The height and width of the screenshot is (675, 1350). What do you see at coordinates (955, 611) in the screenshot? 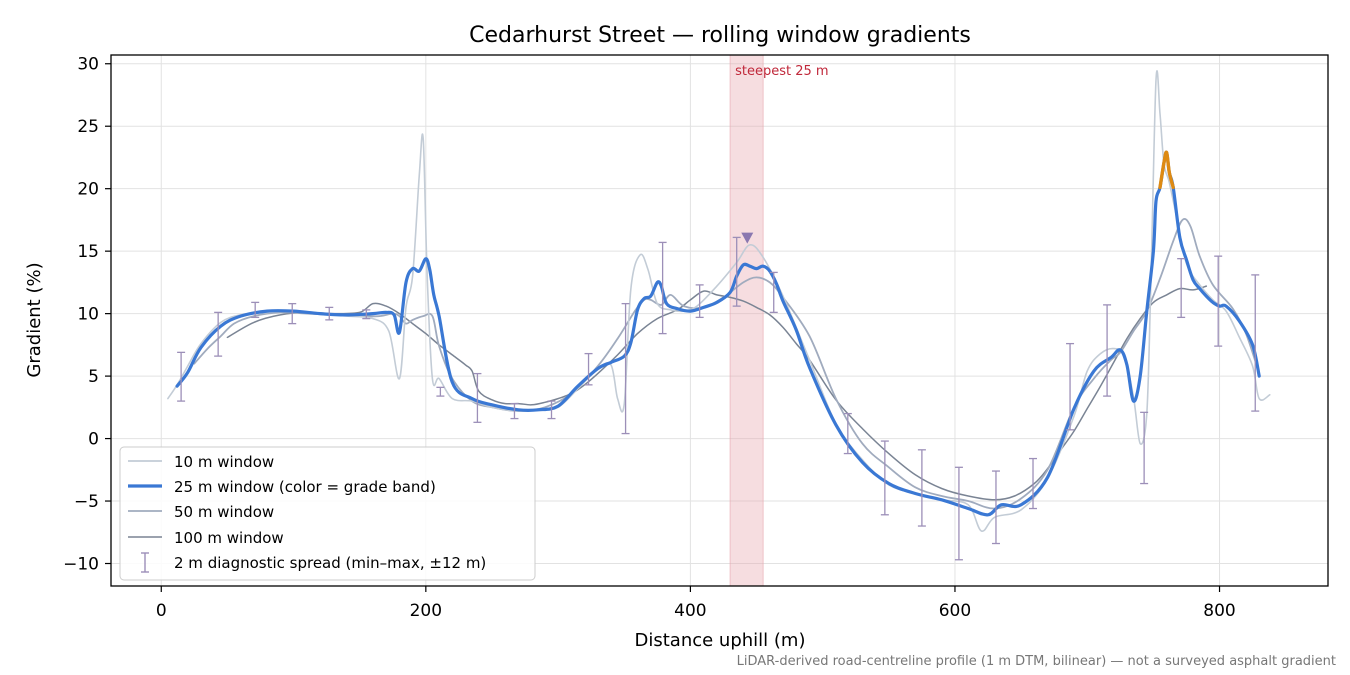
I see `x-tick-label-3: 600` at bounding box center [955, 611].